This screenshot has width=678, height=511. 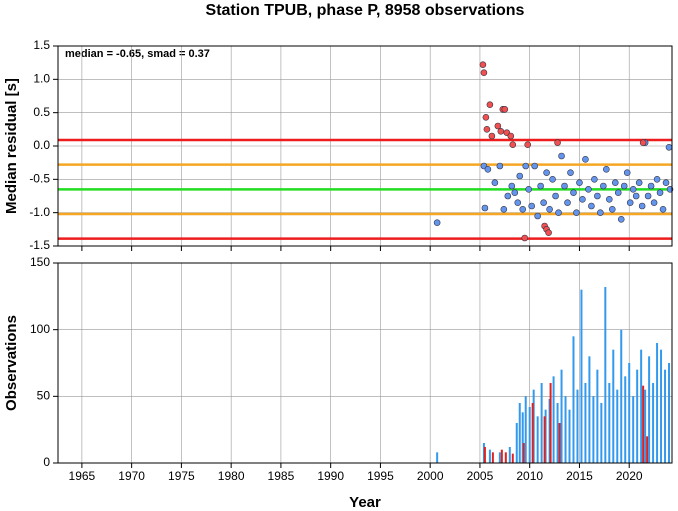 I want to click on y-tick-label: 0.5, so click(x=41, y=112).